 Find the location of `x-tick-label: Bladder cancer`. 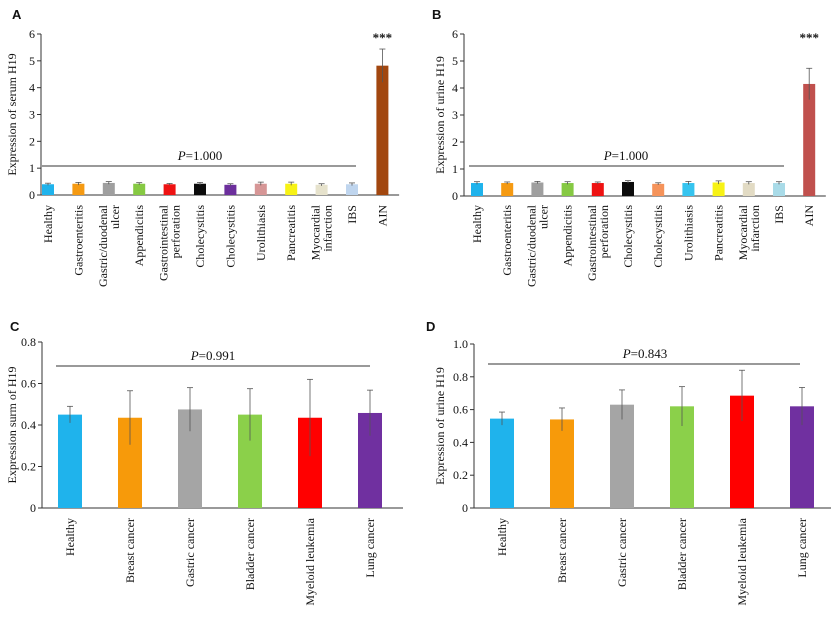

x-tick-label: Bladder cancer is located at coordinates (250, 554).